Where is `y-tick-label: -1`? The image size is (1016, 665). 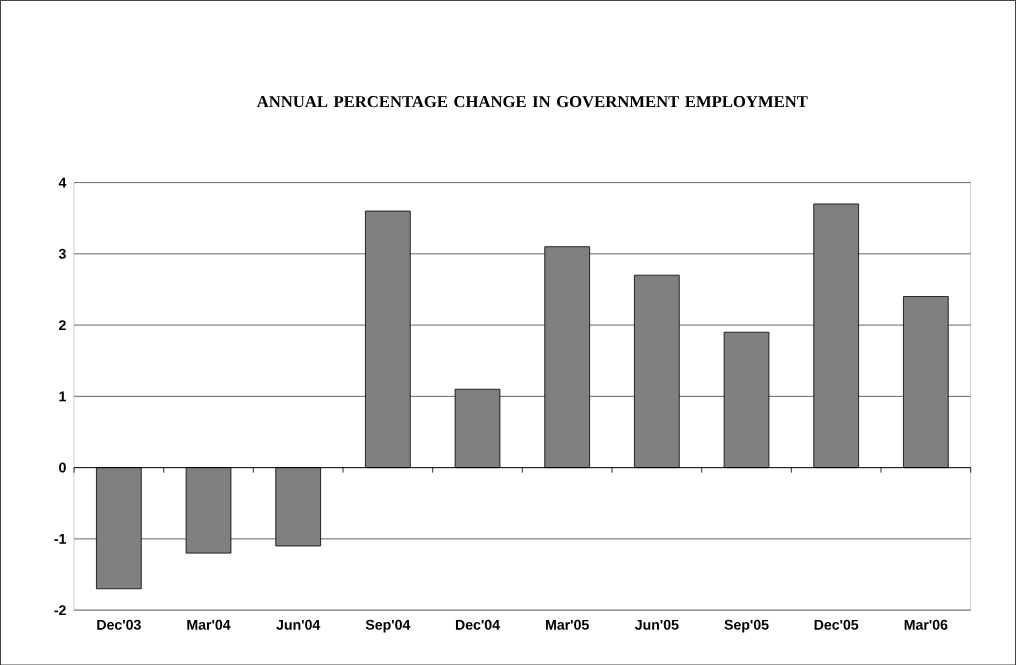 y-tick-label: -1 is located at coordinates (60, 538).